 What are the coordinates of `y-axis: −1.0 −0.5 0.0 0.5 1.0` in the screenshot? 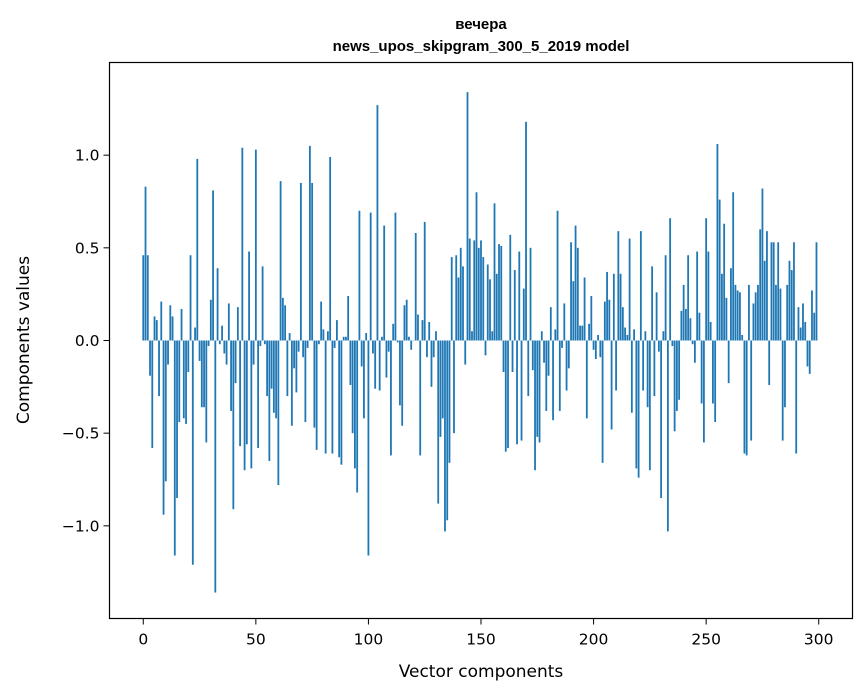 It's located at (86, 341).